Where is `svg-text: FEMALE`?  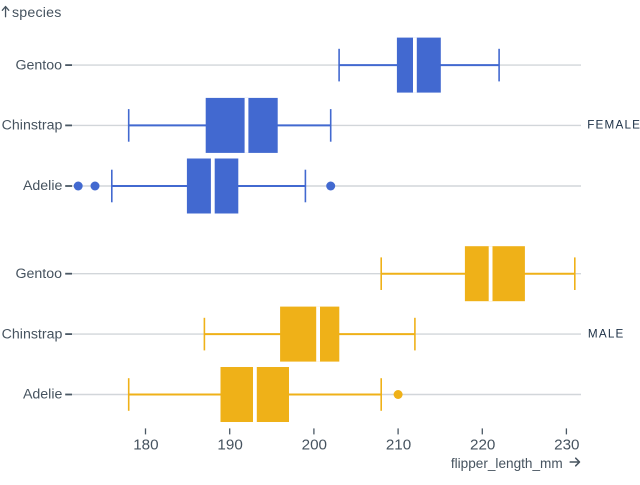 svg-text: FEMALE is located at coordinates (613, 124).